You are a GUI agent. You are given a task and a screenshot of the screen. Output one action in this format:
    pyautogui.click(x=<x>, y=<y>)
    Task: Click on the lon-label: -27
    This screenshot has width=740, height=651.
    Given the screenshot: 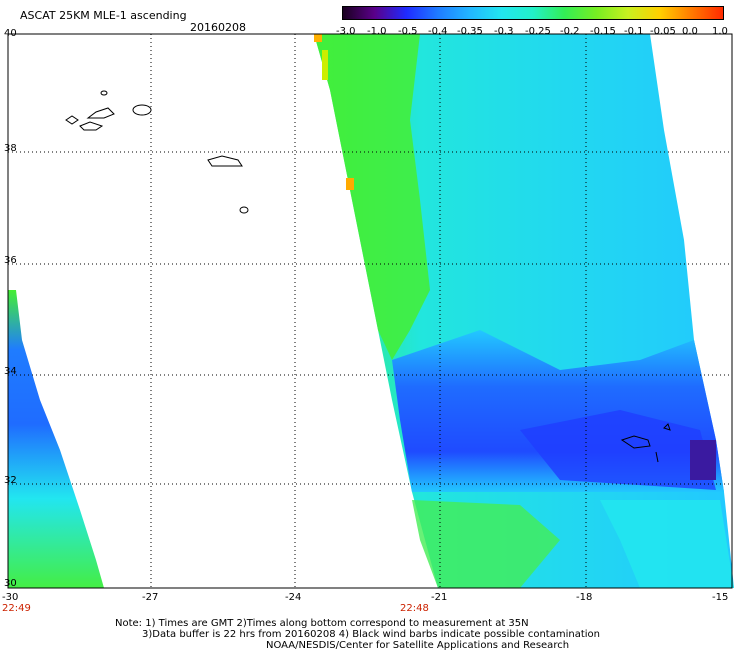 What is the action you would take?
    pyautogui.click(x=150, y=597)
    